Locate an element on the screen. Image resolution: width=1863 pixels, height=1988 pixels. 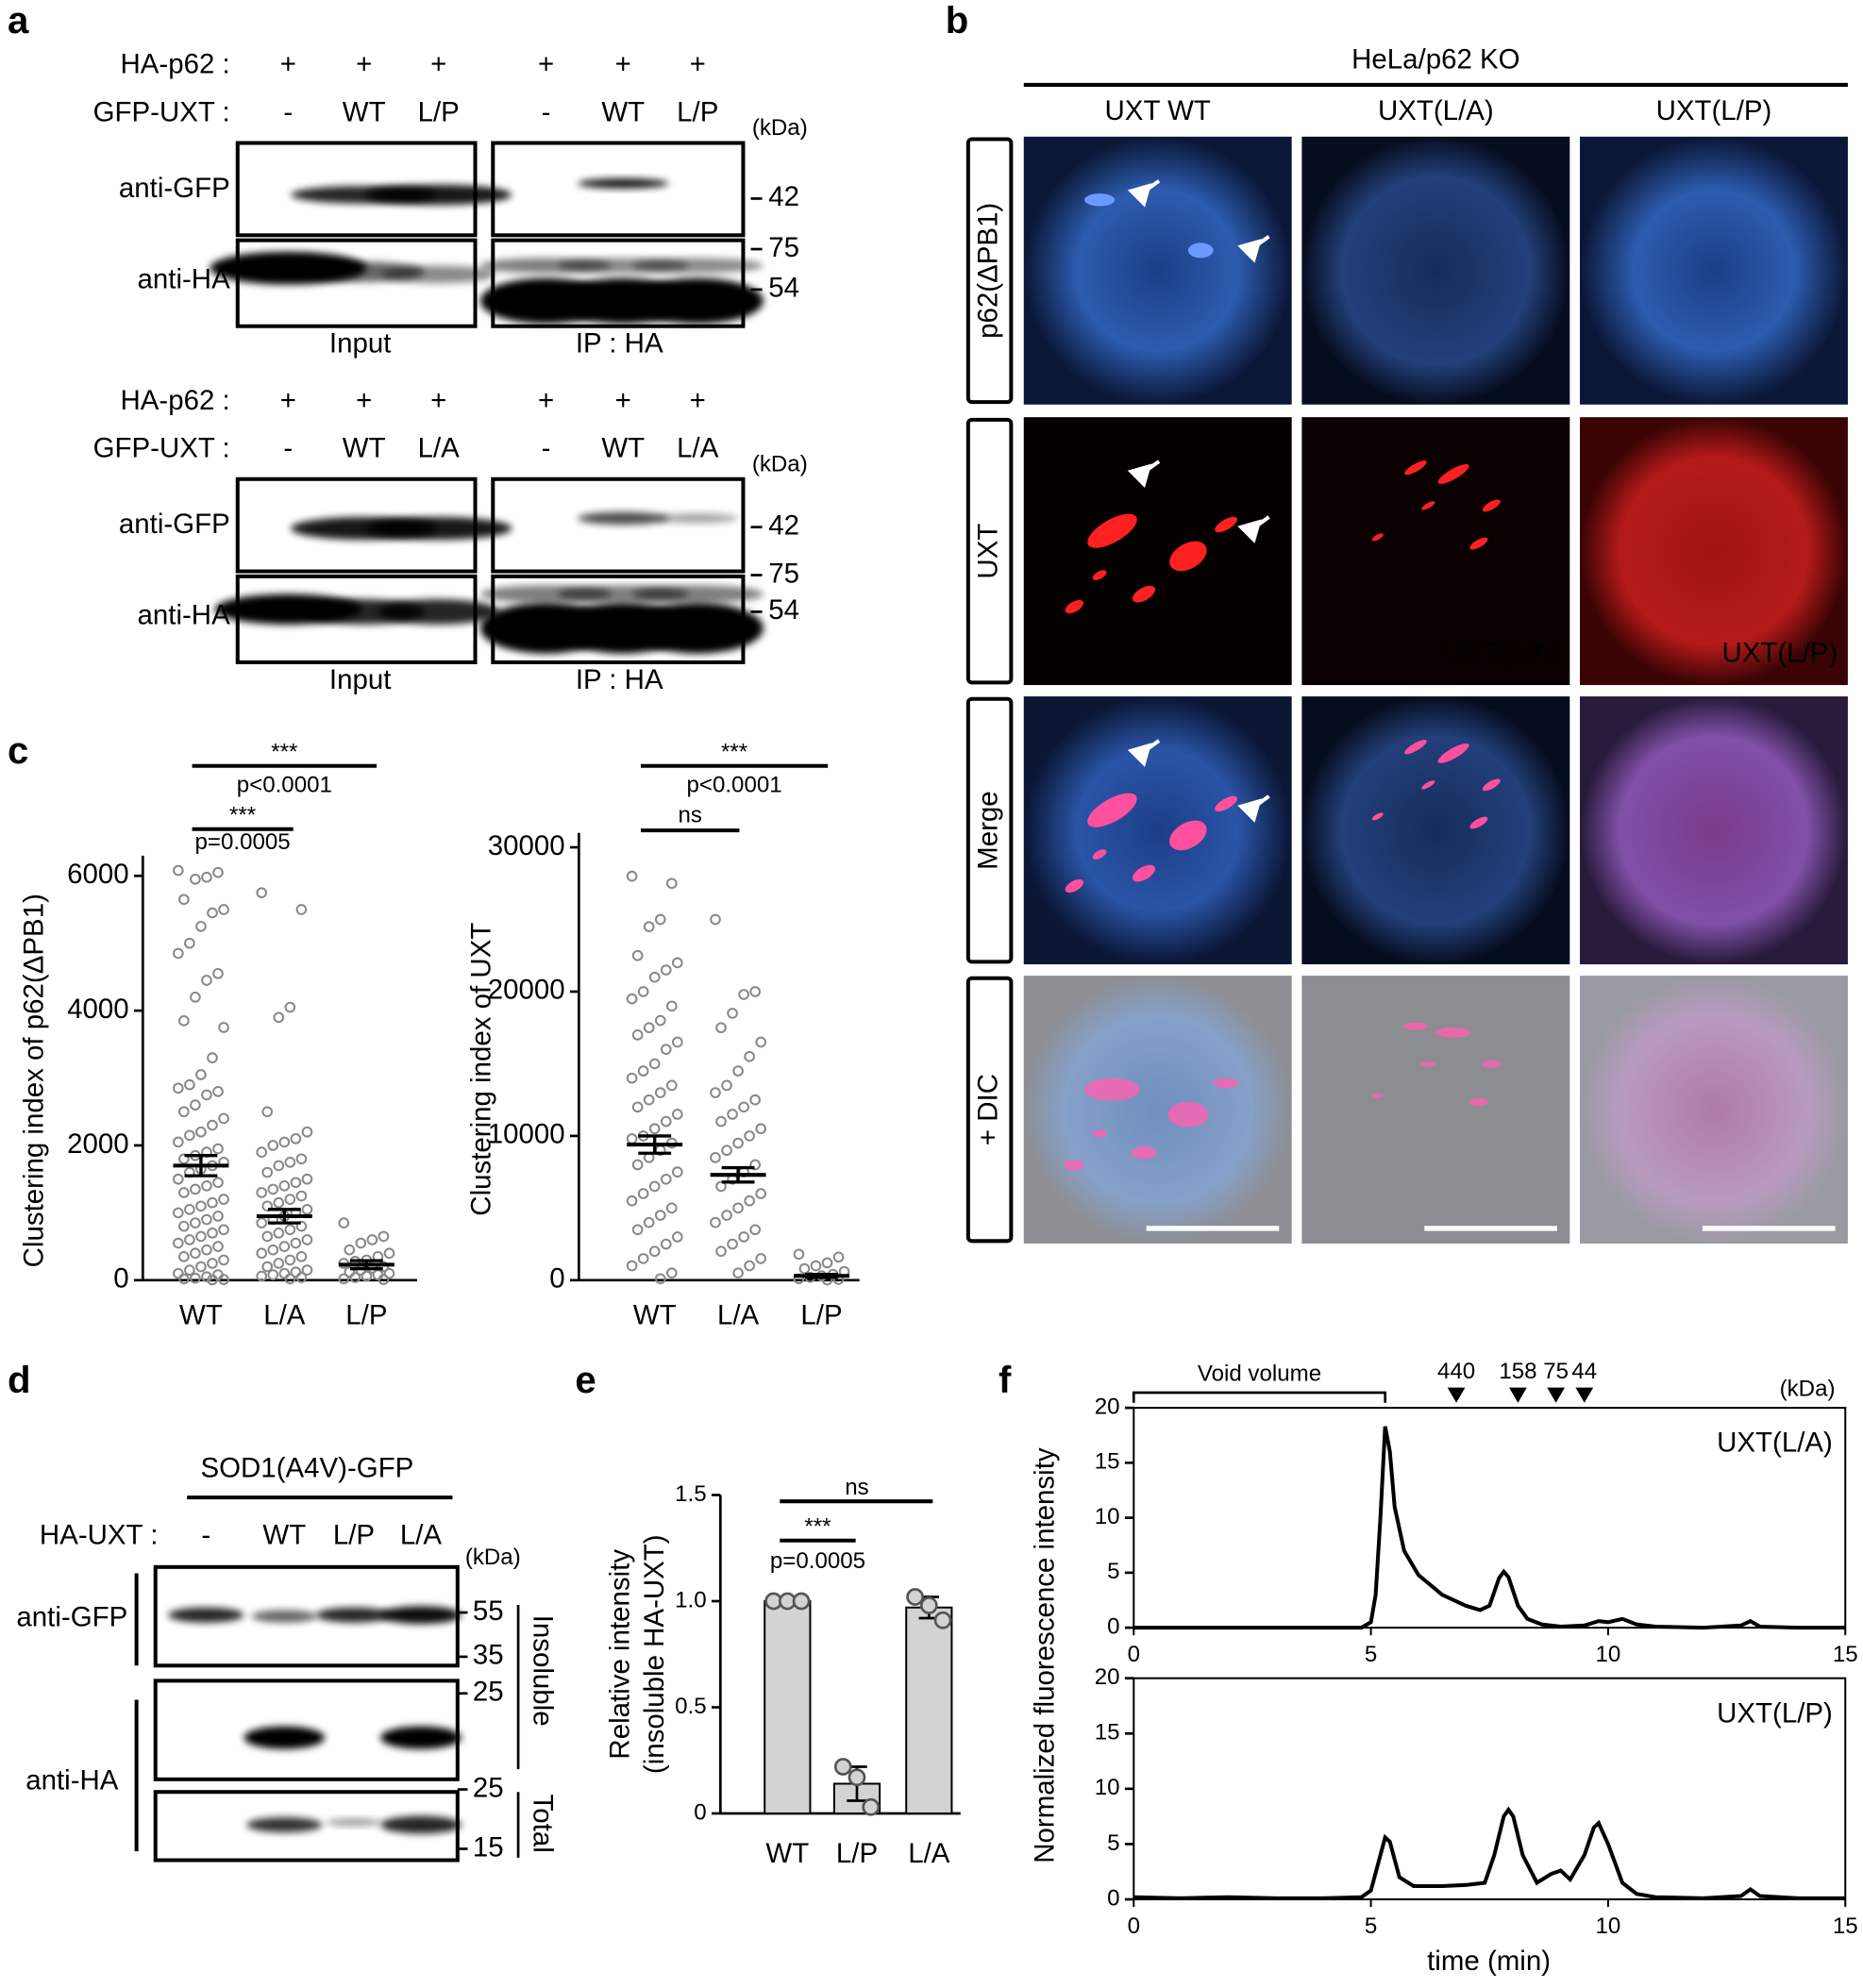
x-tick-label: L/P is located at coordinates (366, 1314).